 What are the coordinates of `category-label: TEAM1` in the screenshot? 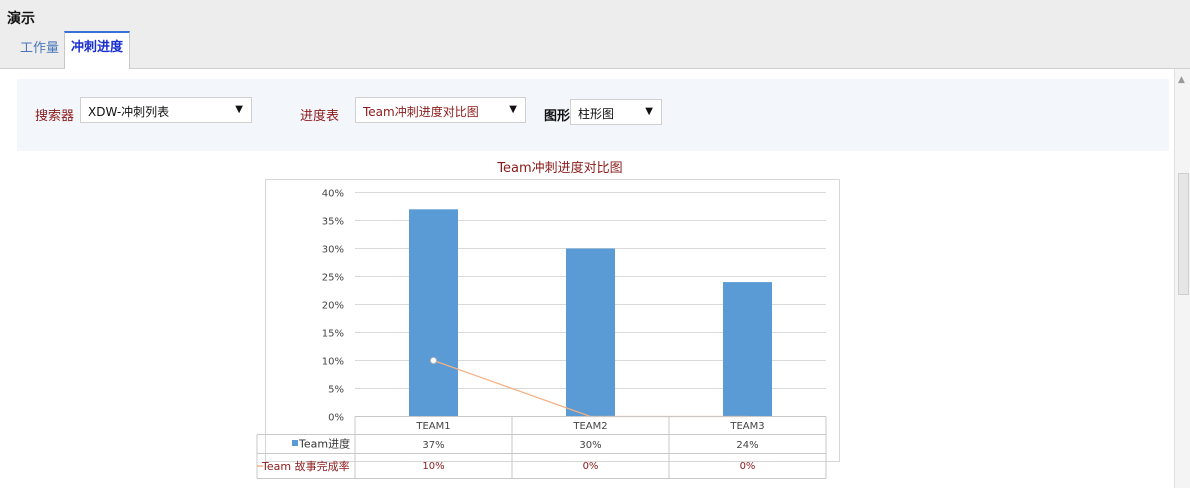 It's located at (432, 426).